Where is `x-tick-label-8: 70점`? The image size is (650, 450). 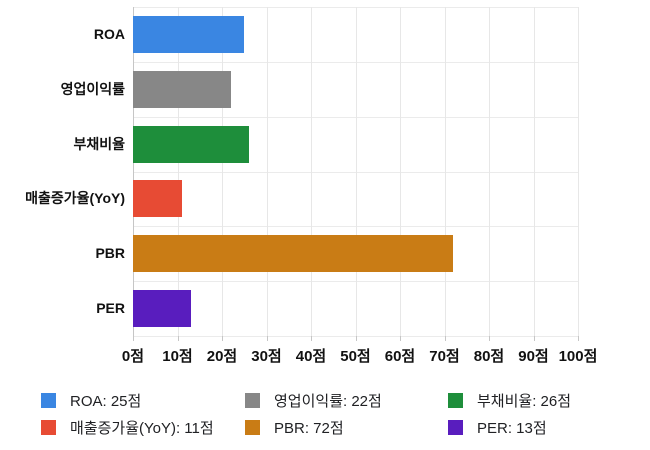 x-tick-label-8: 70점 is located at coordinates (444, 356).